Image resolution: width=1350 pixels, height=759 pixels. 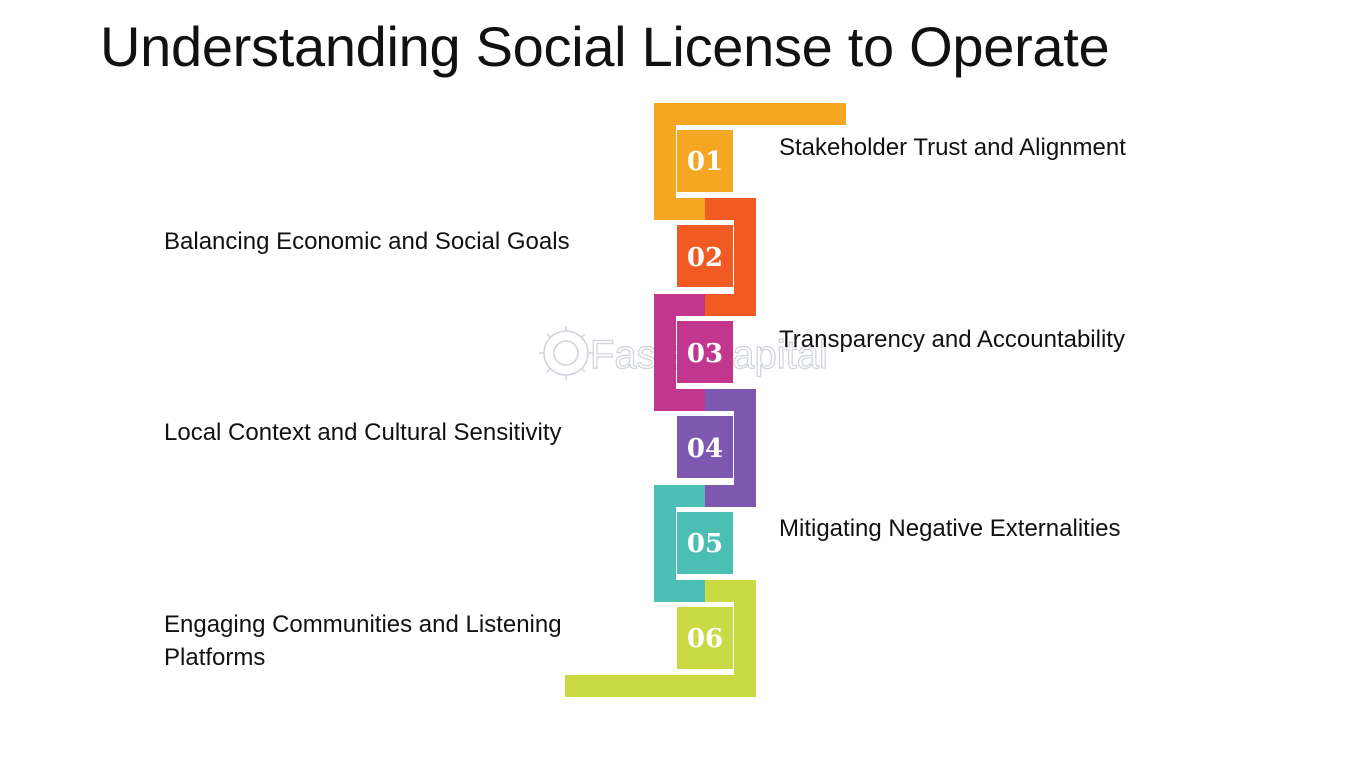 I want to click on step-3-box, so click(x=705, y=352).